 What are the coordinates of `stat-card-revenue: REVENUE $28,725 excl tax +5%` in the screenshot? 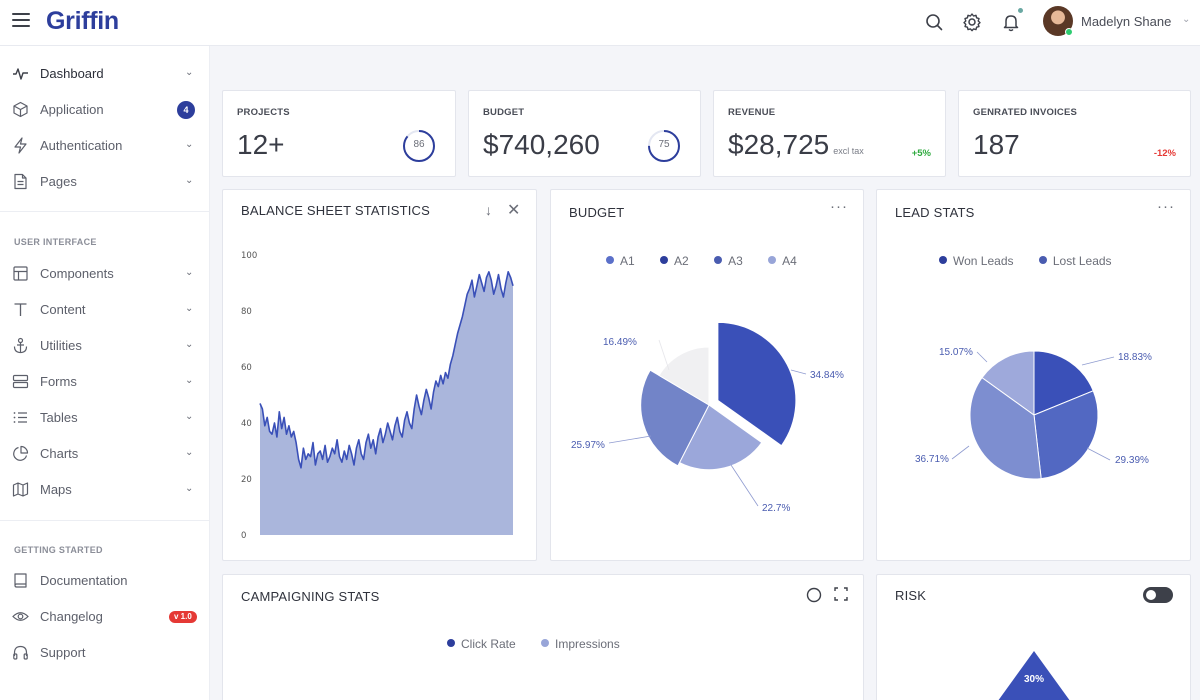 It's located at (829, 133).